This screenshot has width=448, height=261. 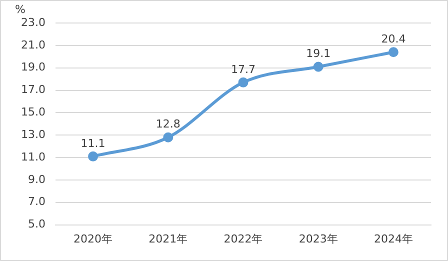 I want to click on y-tick-label: 21.0, so click(x=33, y=45).